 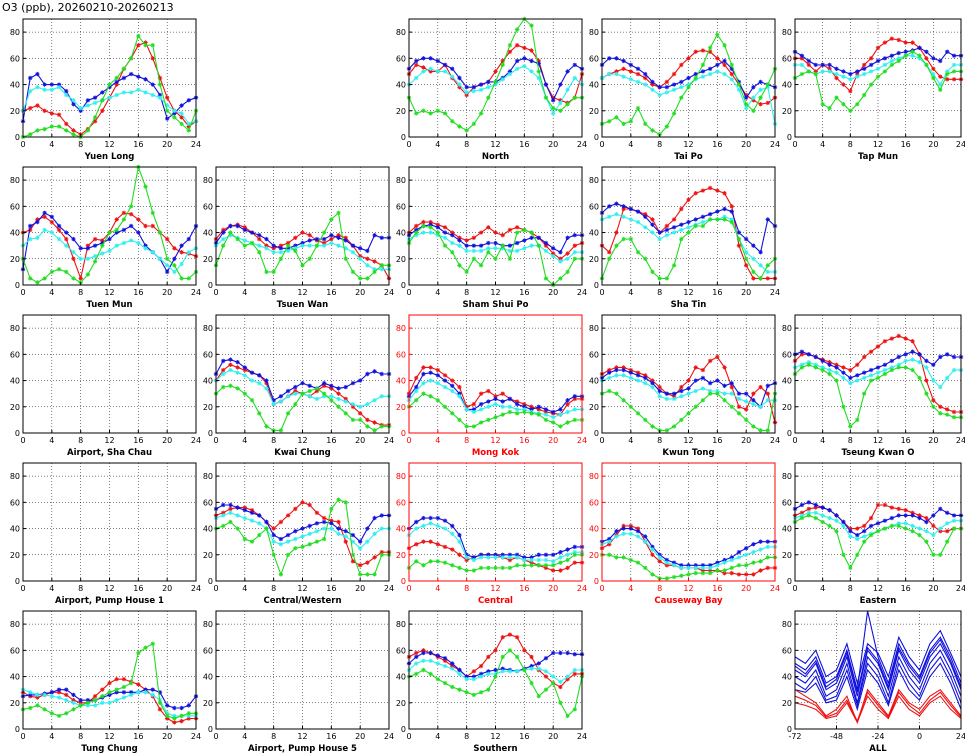 What do you see at coordinates (401, 259) in the screenshot?
I see `y-tick-label: 20` at bounding box center [401, 259].